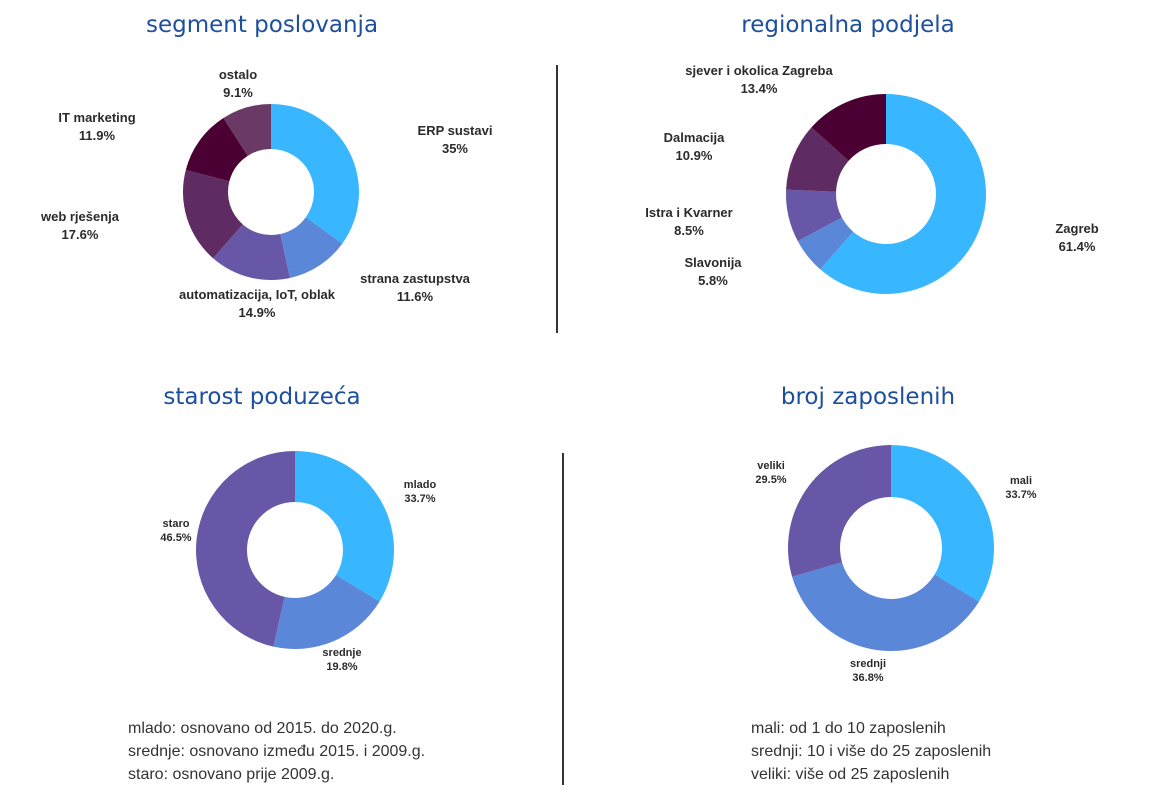 This screenshot has width=1152, height=802. I want to click on chart-title-segment: segment poslovanja, so click(262, 25).